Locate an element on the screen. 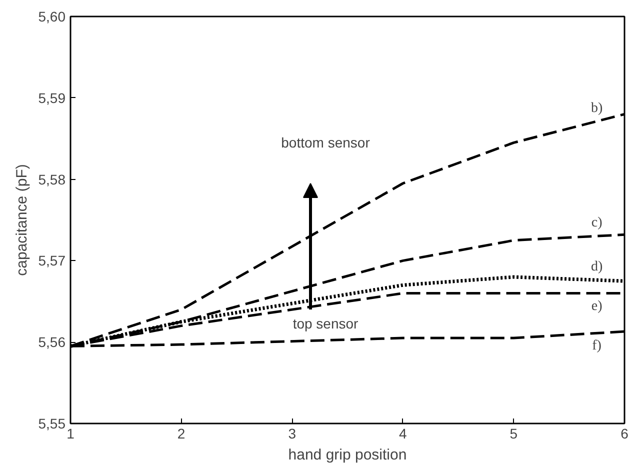 The image size is (632, 468). y-tick-label: 5,58 is located at coordinates (52, 179).